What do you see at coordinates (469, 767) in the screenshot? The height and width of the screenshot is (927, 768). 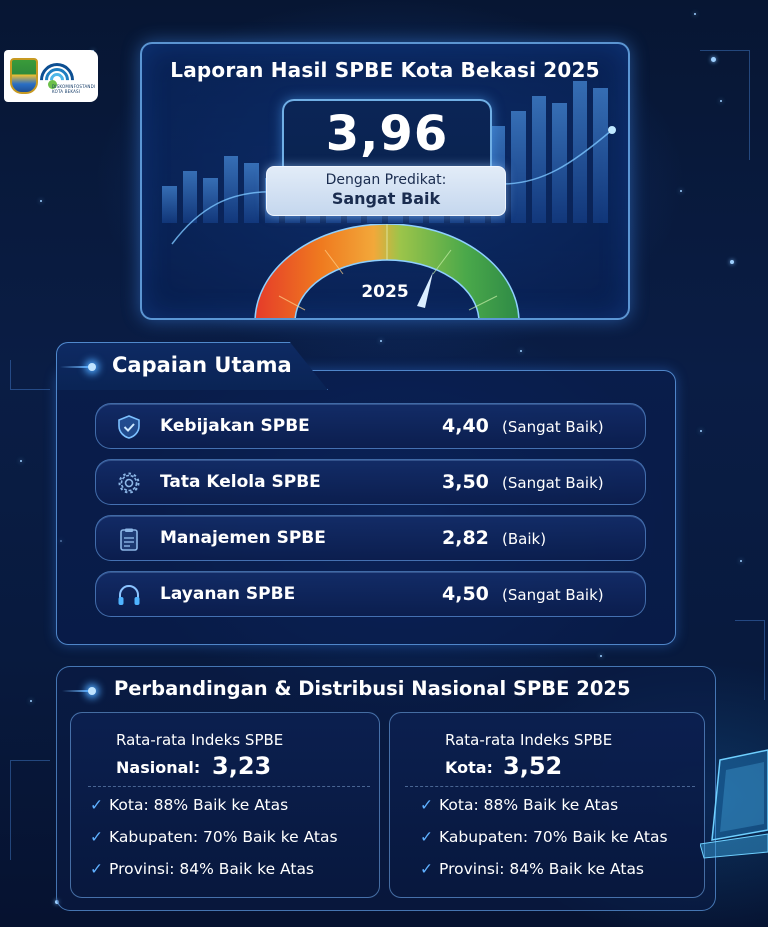 I see `card-sub-label: Kota:` at bounding box center [469, 767].